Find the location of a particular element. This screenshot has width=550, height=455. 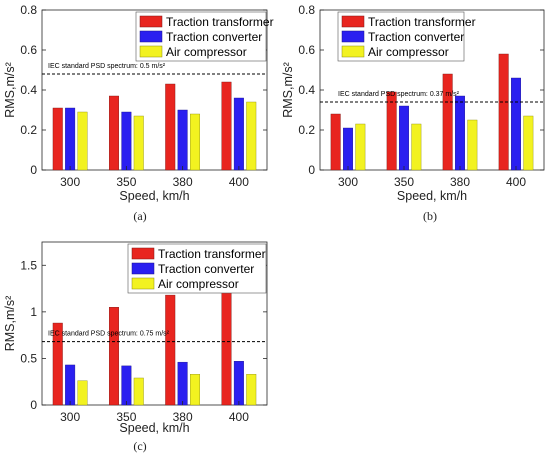

y-tick-label: 1.5 is located at coordinates (28, 265).